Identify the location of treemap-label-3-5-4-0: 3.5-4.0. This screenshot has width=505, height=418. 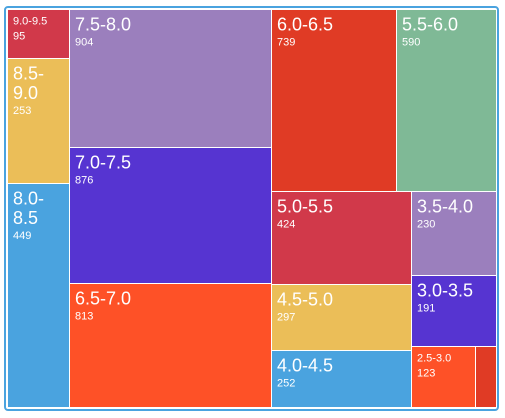
(445, 206).